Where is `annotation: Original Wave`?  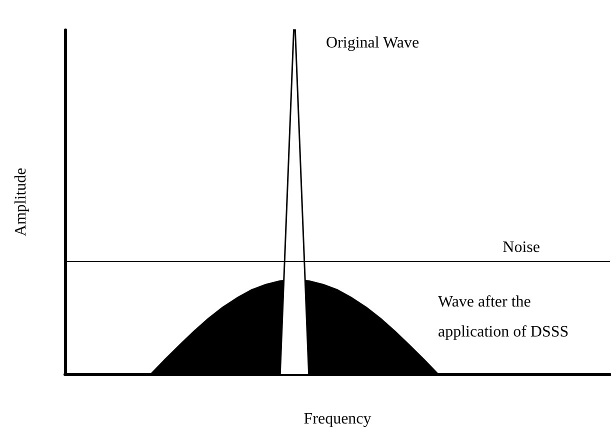
annotation: Original Wave is located at coordinates (373, 43).